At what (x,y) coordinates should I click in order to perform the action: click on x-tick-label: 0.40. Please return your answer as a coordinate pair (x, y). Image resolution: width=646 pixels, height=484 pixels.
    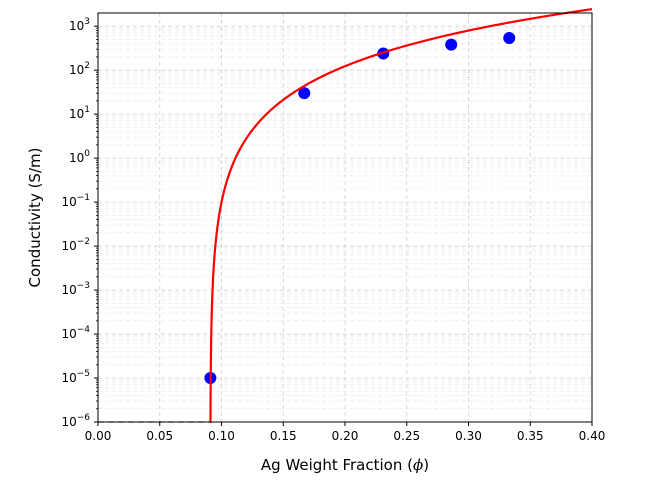
    Looking at the image, I should click on (592, 436).